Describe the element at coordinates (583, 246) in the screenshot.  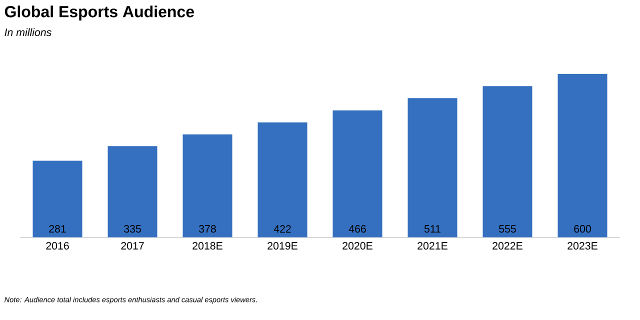
I see `x-tick-label: 2023E` at that location.